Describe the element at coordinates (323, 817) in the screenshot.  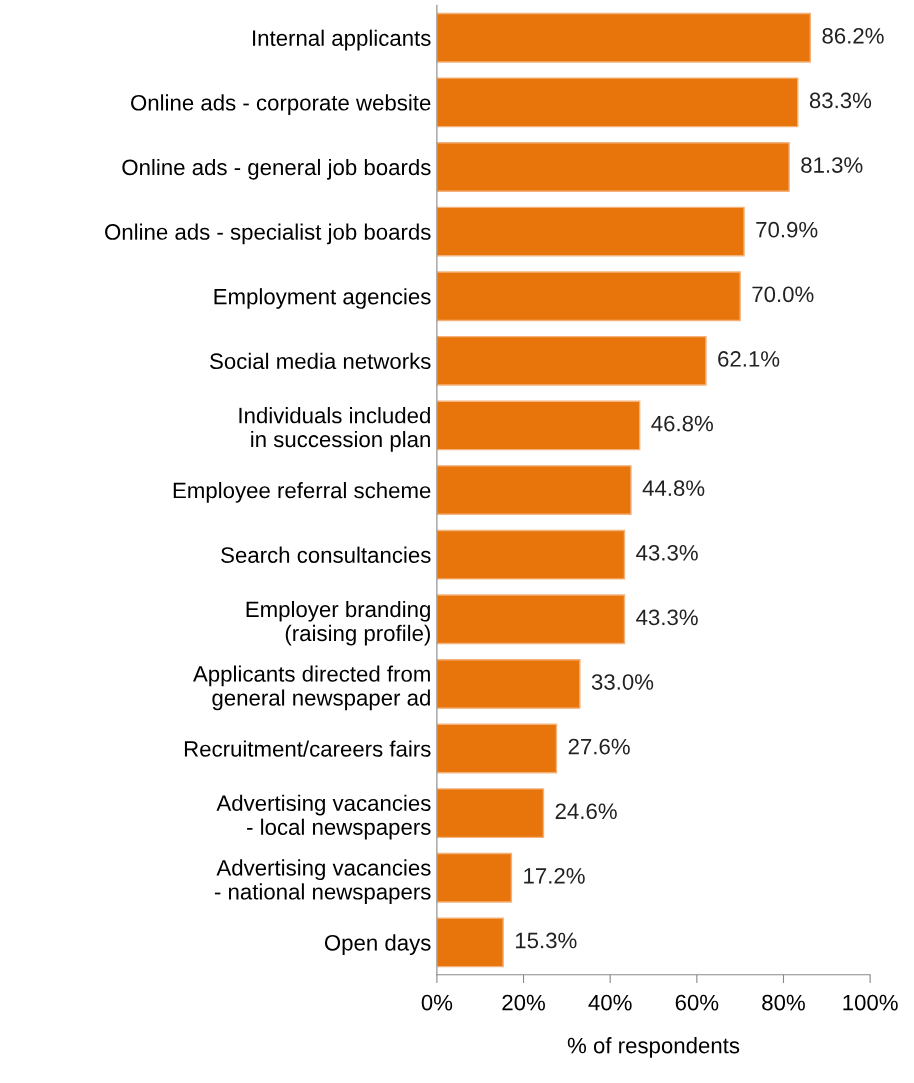
I see `y-tick-label: Advertising vacancies - local newspapers` at that location.